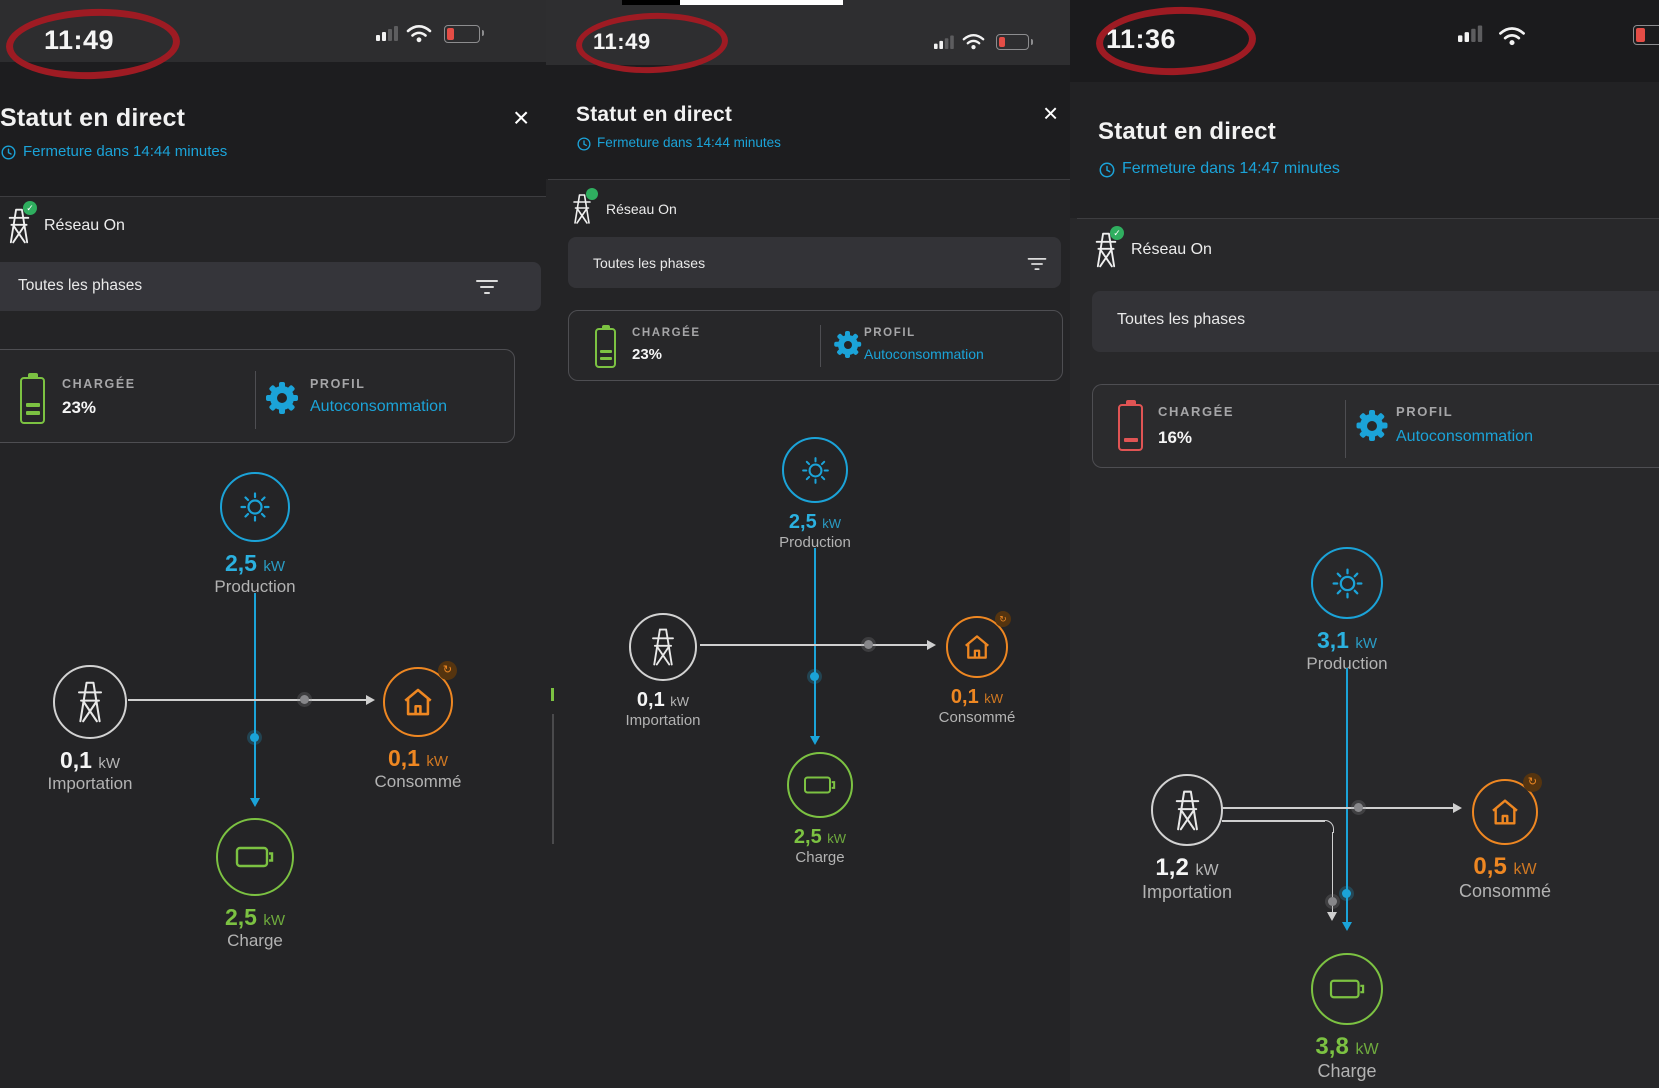 This screenshot has height=1088, width=1659. What do you see at coordinates (890, 333) in the screenshot?
I see `profile-label: PROFIL` at bounding box center [890, 333].